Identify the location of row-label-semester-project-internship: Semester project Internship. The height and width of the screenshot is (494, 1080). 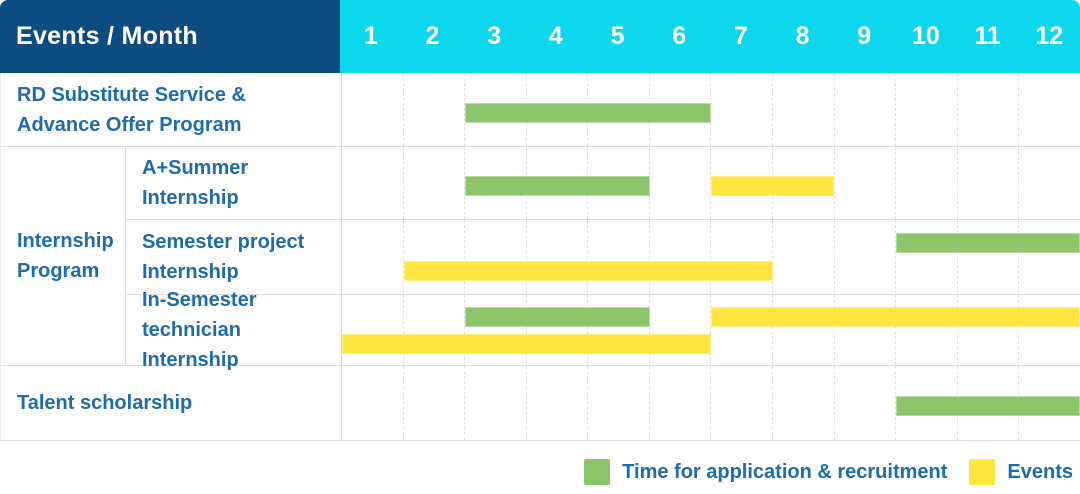
(233, 257).